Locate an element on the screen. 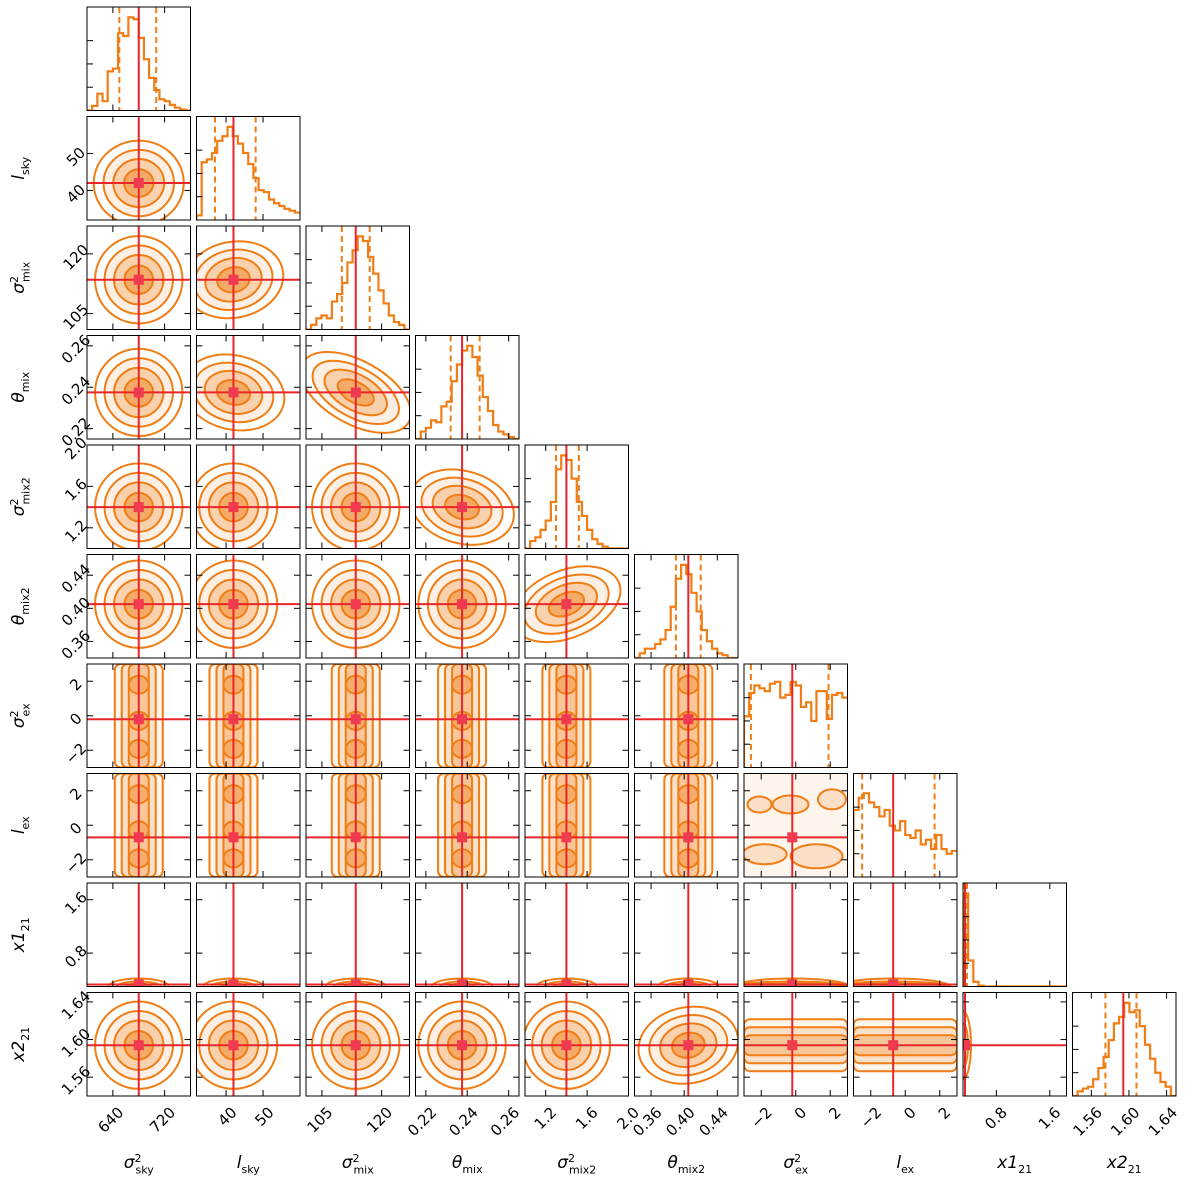  x-axis-title-s2mix2: σ2 mix2 is located at coordinates (576, 1164).